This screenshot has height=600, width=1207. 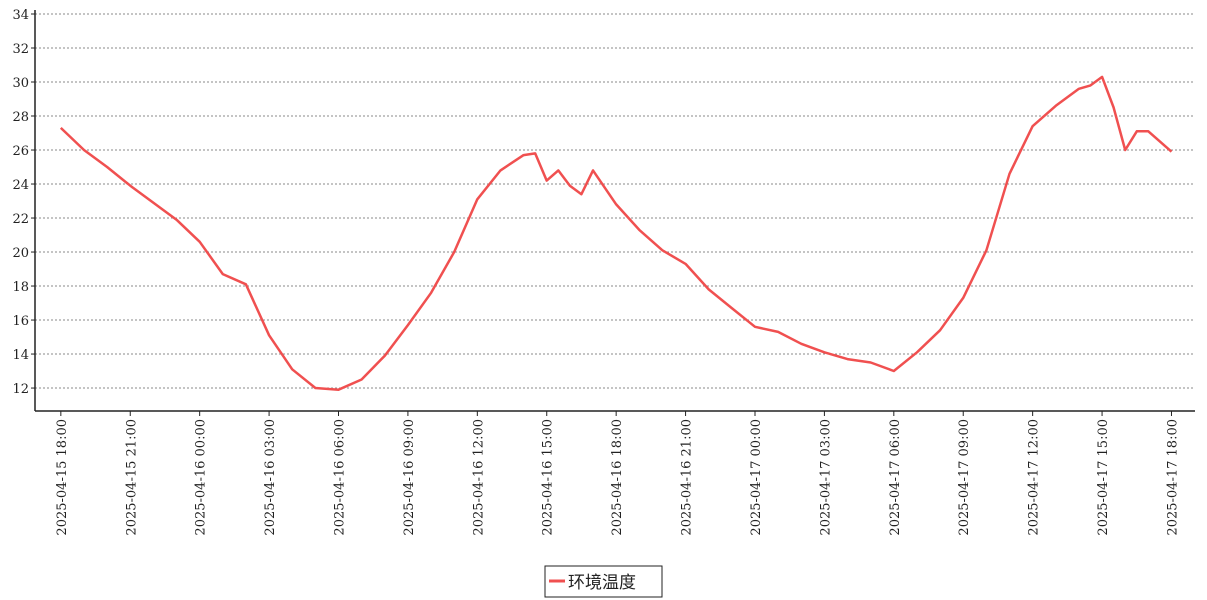 What do you see at coordinates (201, 477) in the screenshot?
I see `x-tick-label: 2025-04-16 00:00` at bounding box center [201, 477].